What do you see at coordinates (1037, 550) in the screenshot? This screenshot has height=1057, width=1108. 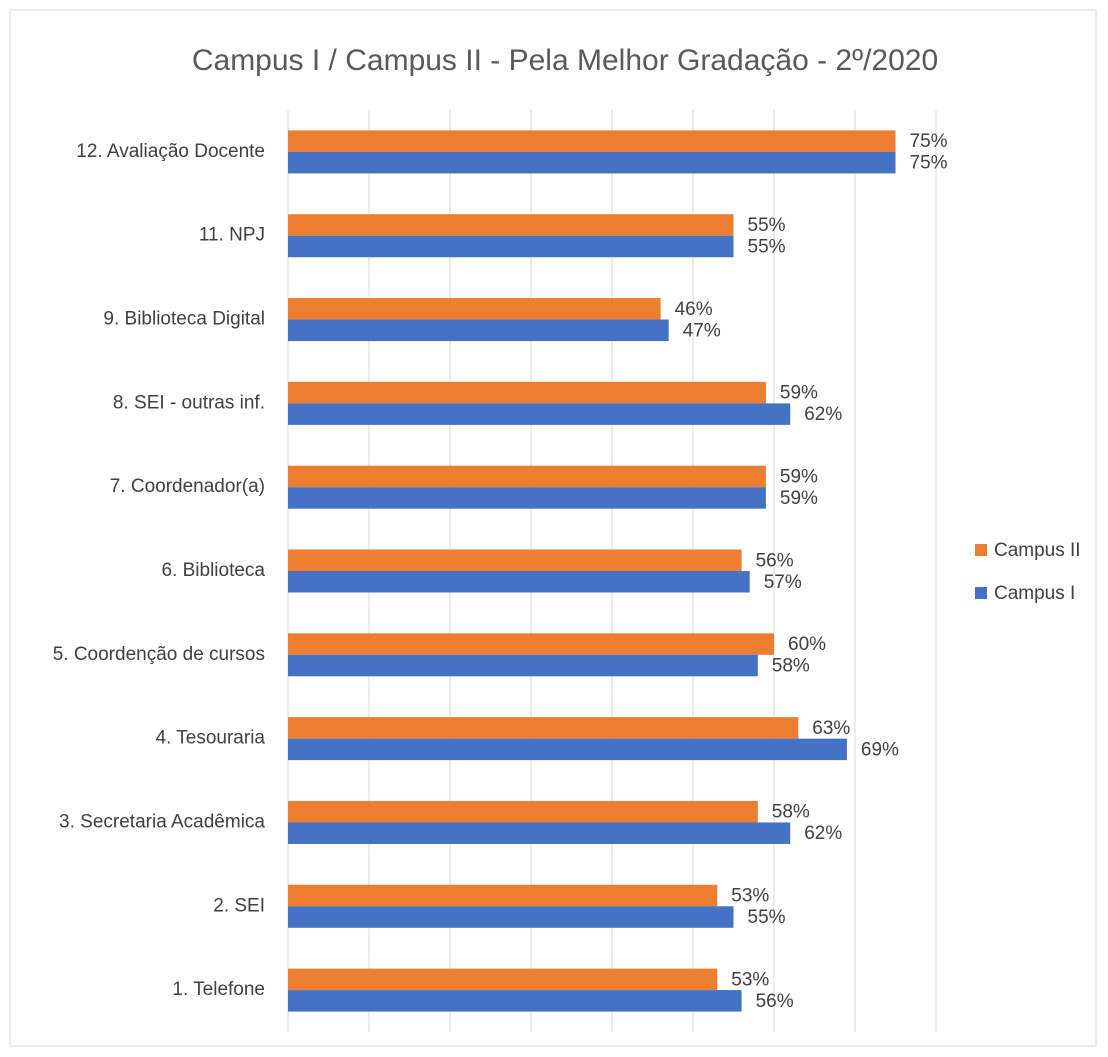 I see `legend-label: Campus II` at bounding box center [1037, 550].